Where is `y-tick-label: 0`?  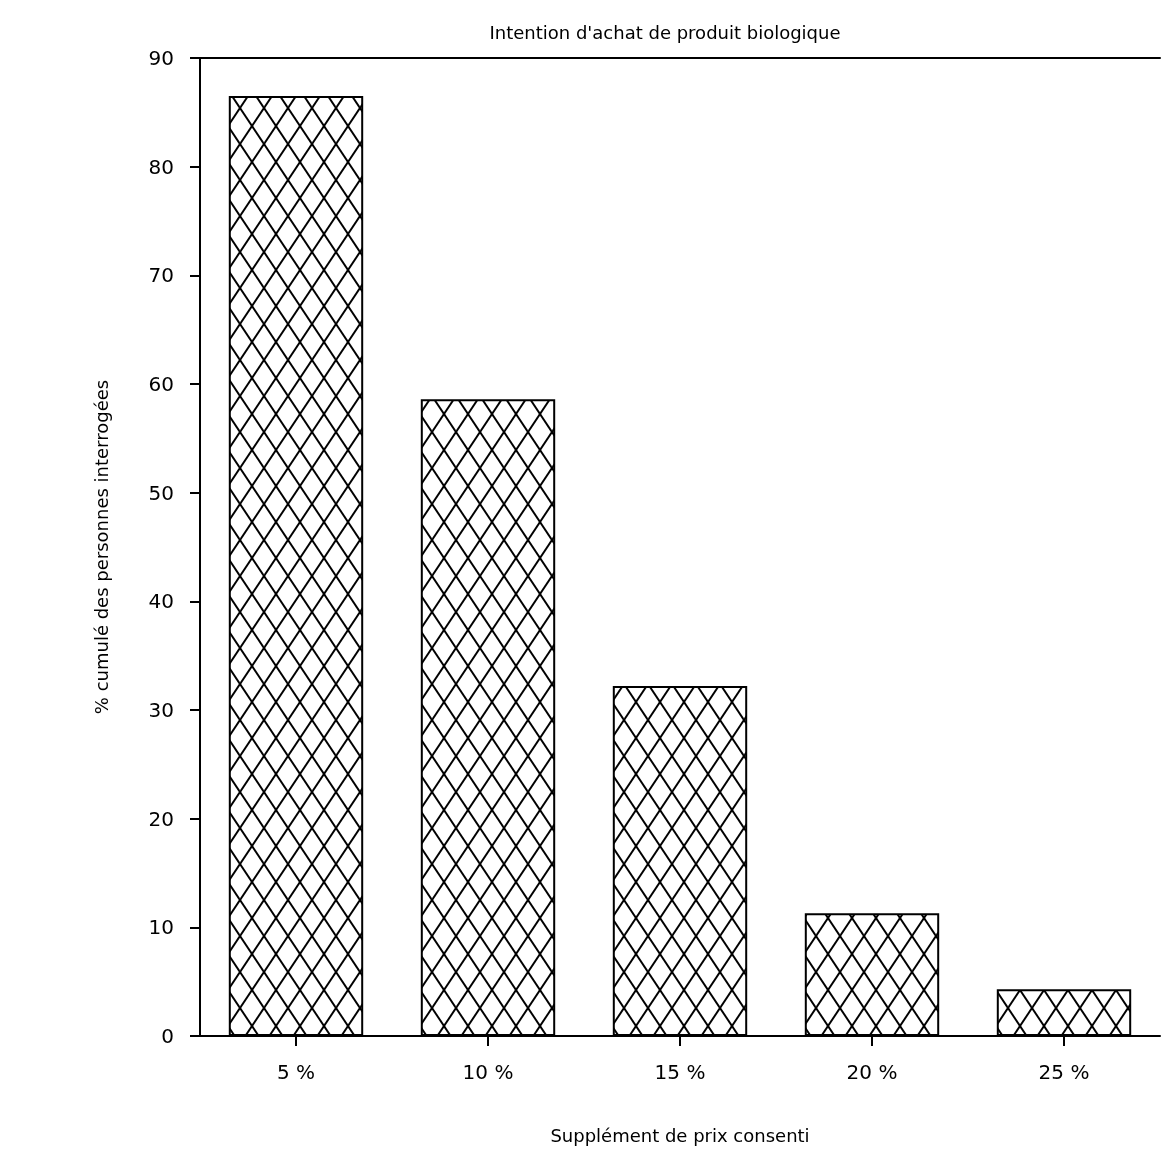
y-tick-label: 0 is located at coordinates (167, 1036).